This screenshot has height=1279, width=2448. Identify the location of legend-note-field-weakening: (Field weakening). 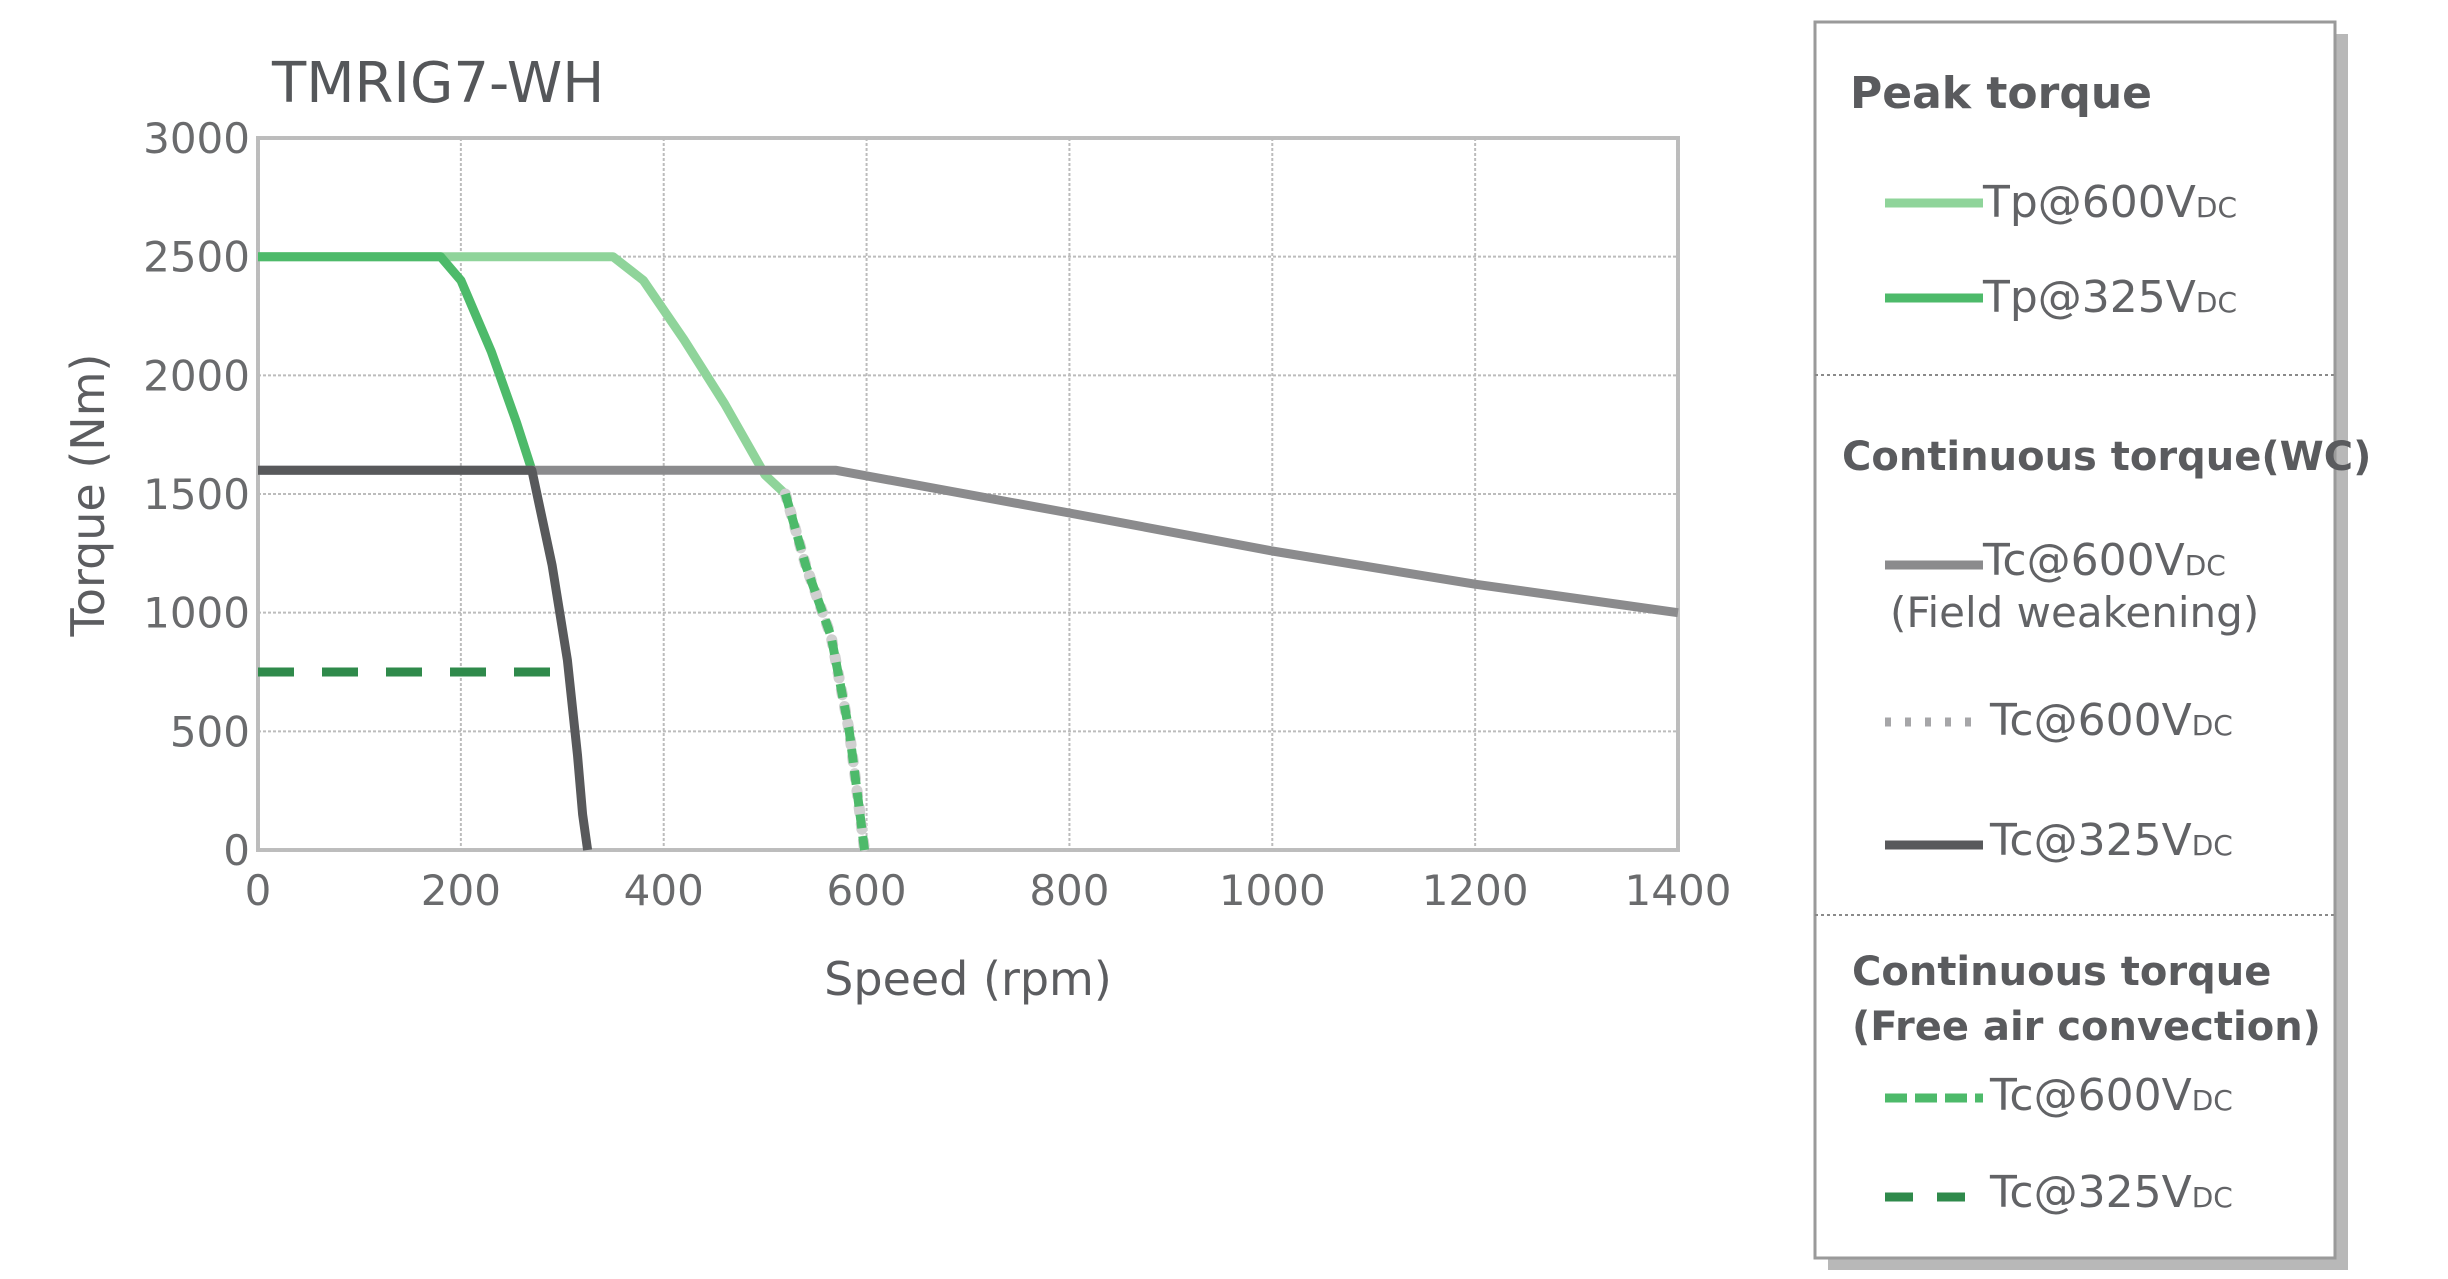
(2074, 612).